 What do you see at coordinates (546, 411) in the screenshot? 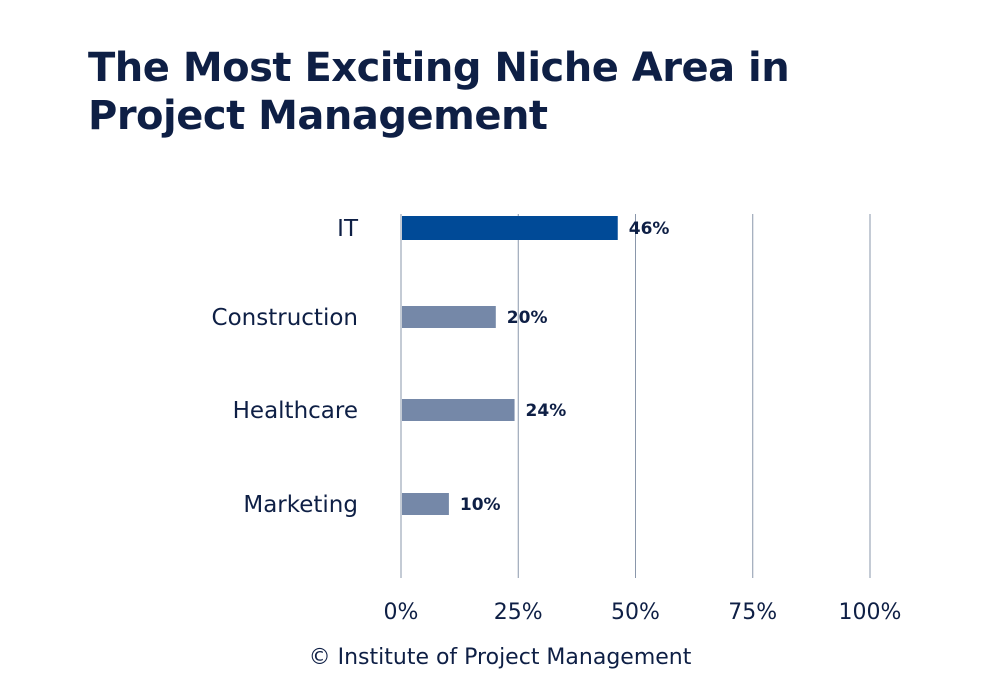
I see `data-label: 24%` at bounding box center [546, 411].